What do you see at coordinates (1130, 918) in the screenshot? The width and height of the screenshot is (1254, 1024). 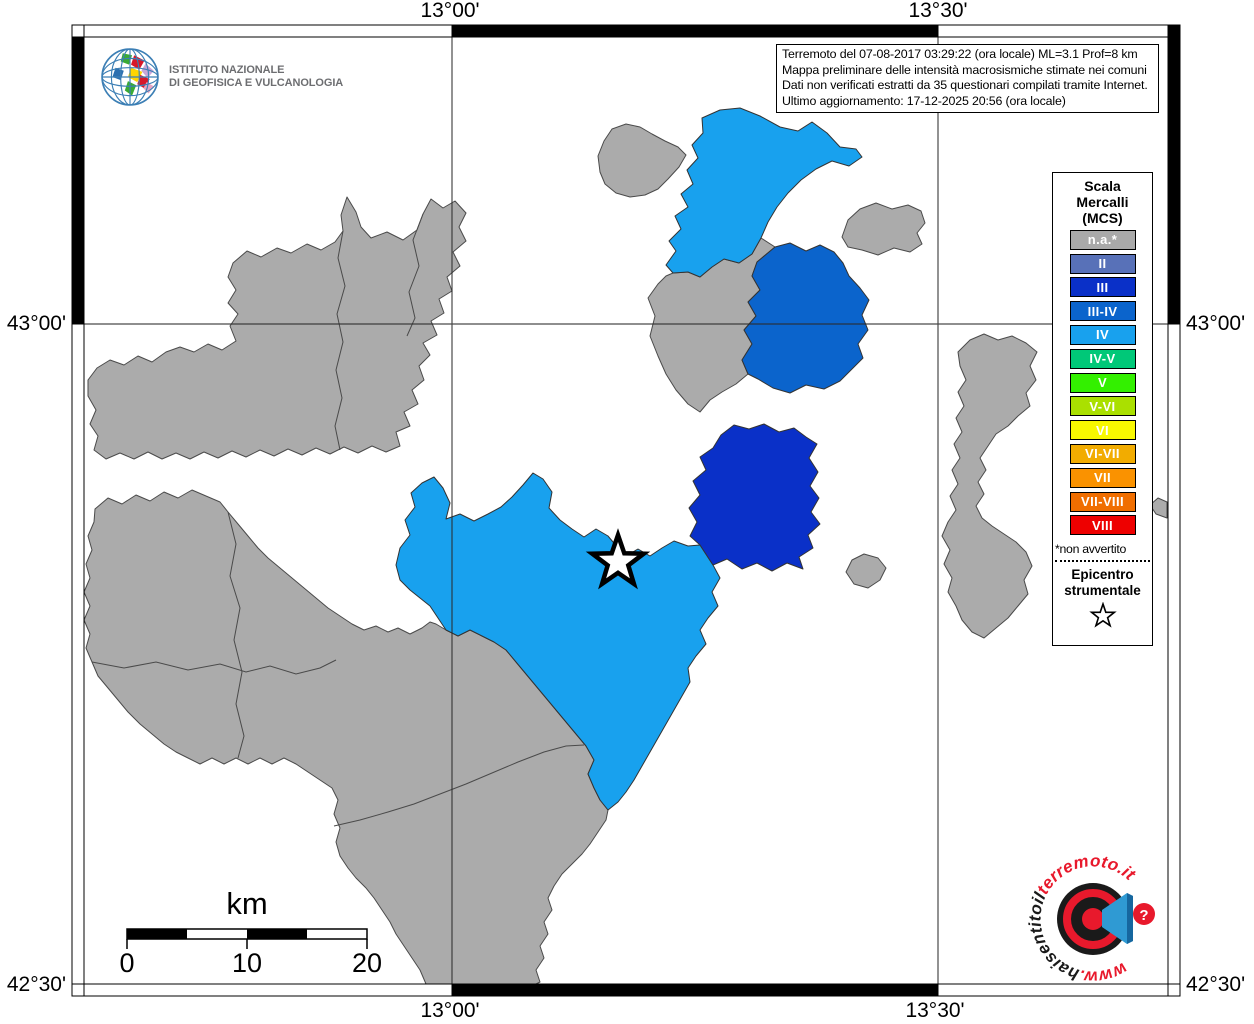 I see `megaphone-face` at bounding box center [1130, 918].